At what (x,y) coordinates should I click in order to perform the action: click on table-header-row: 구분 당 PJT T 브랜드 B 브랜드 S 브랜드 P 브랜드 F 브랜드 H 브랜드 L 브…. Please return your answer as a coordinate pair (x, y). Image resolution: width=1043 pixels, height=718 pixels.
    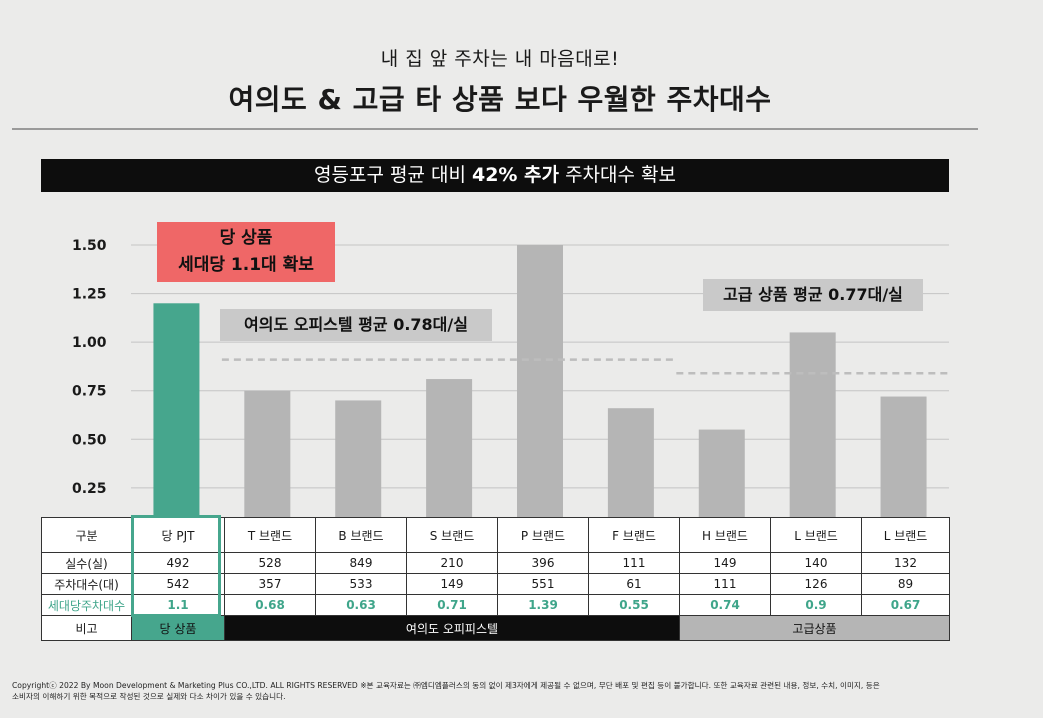
    Looking at the image, I should click on (495, 535).